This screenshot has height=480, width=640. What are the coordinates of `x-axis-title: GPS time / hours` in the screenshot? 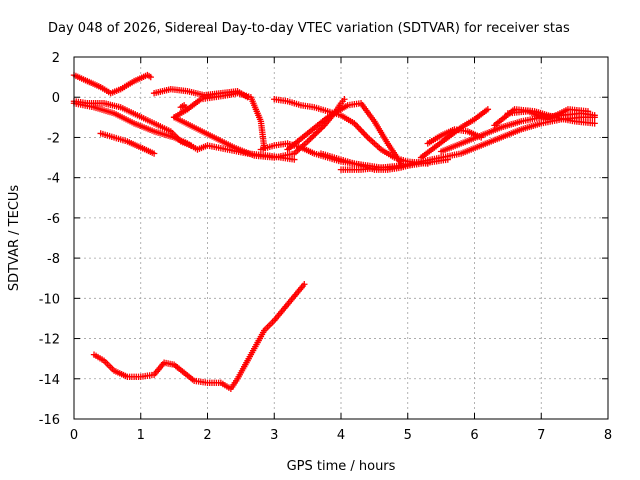 It's located at (341, 466).